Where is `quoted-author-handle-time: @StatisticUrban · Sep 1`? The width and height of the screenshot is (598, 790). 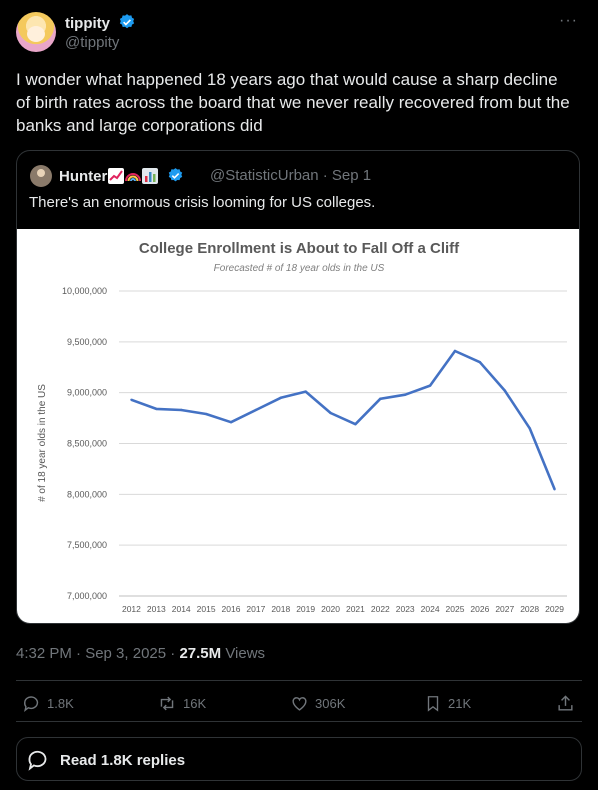
quoted-author-handle-time: @StatisticUrban · Sep 1 is located at coordinates (291, 175).